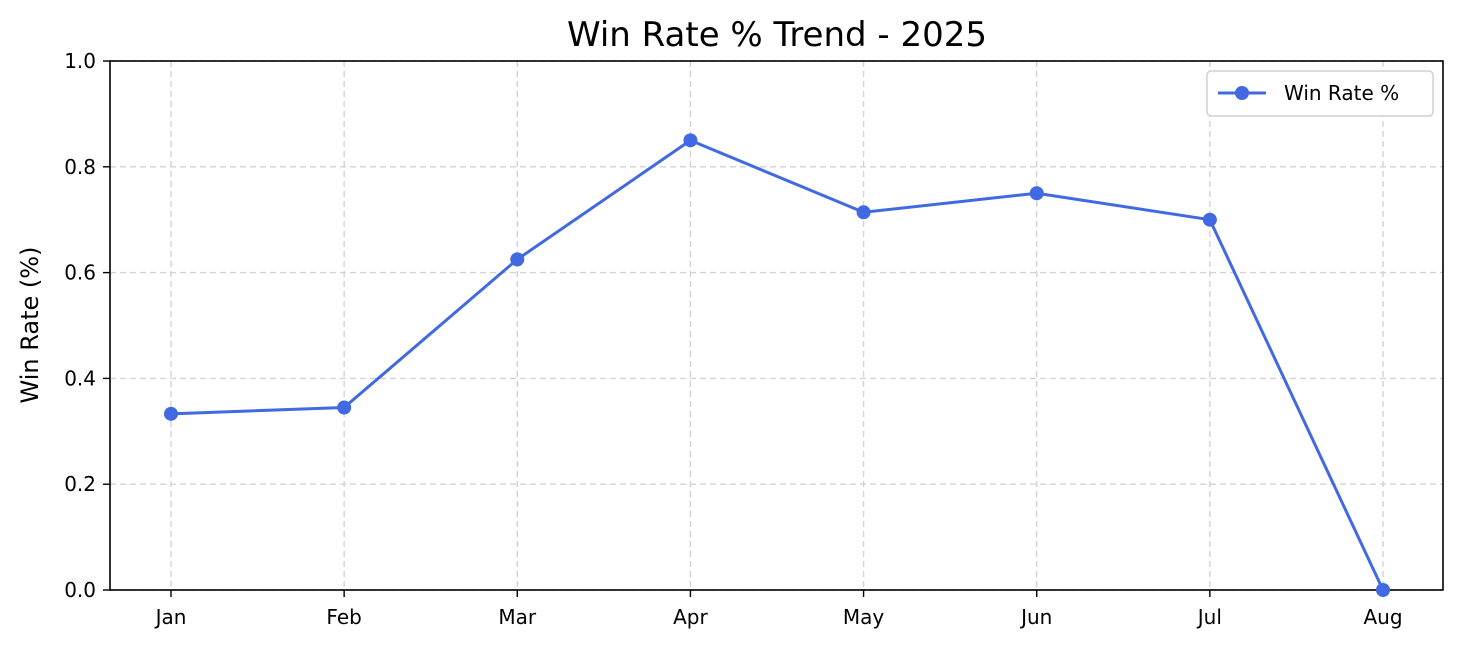  I want to click on data-point-may, so click(863, 212).